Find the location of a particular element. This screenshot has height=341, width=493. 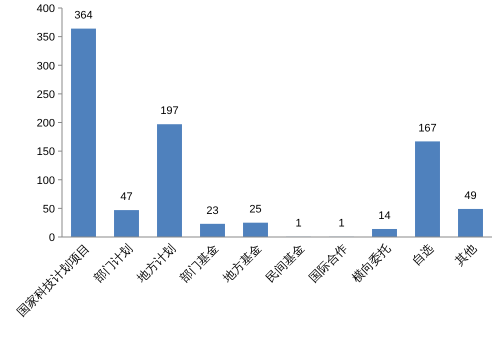

y-tick-label: 250 is located at coordinates (45, 94).